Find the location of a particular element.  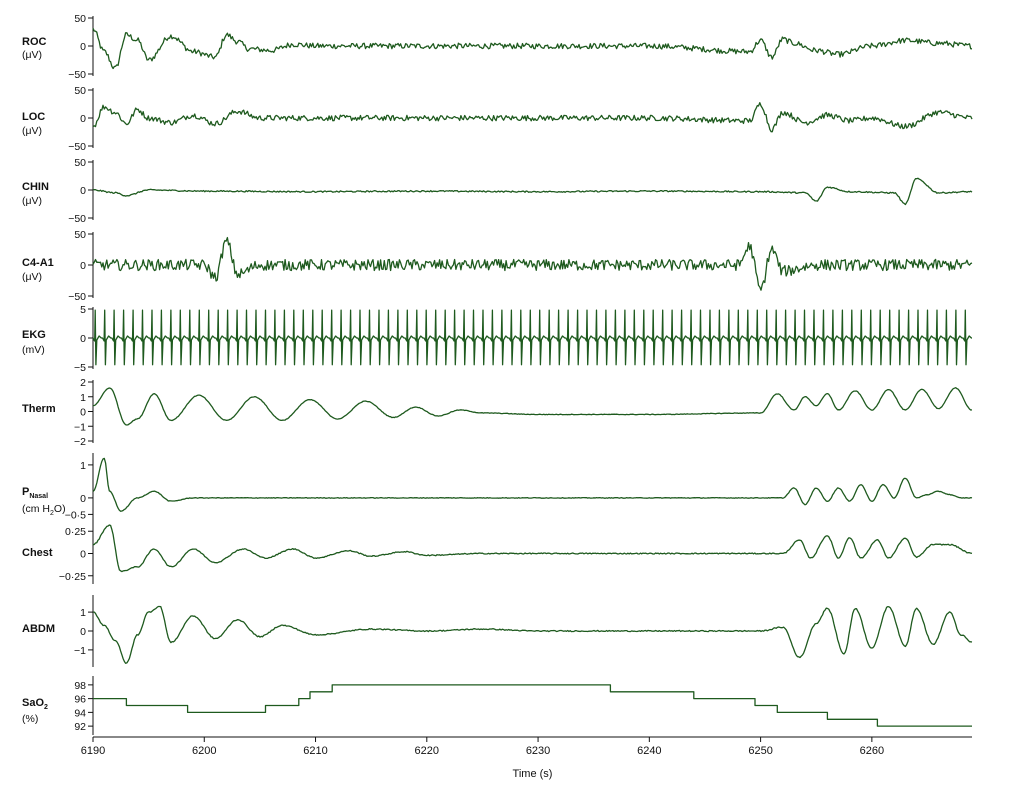

ekg-tick-label: 0 is located at coordinates (83, 339).